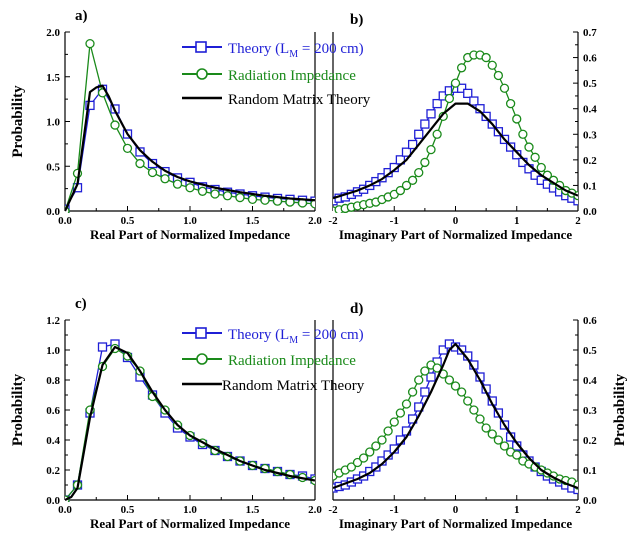 Image resolution: width=636 pixels, height=537 pixels. What do you see at coordinates (258, 335) in the screenshot?
I see `legend-theory-label: Theory (L` at bounding box center [258, 335].